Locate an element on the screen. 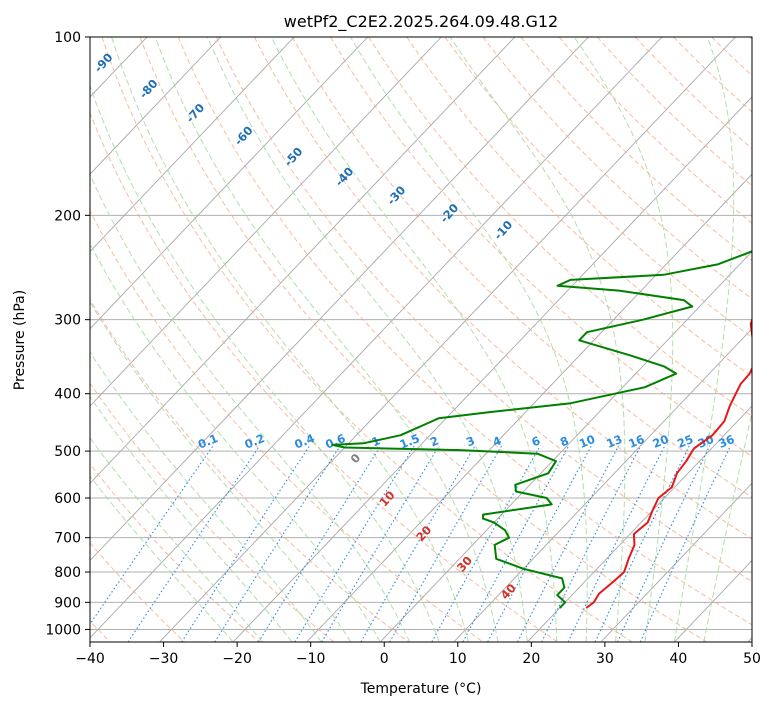 The height and width of the screenshot is (708, 775). adiabat-label: -70 is located at coordinates (195, 113).